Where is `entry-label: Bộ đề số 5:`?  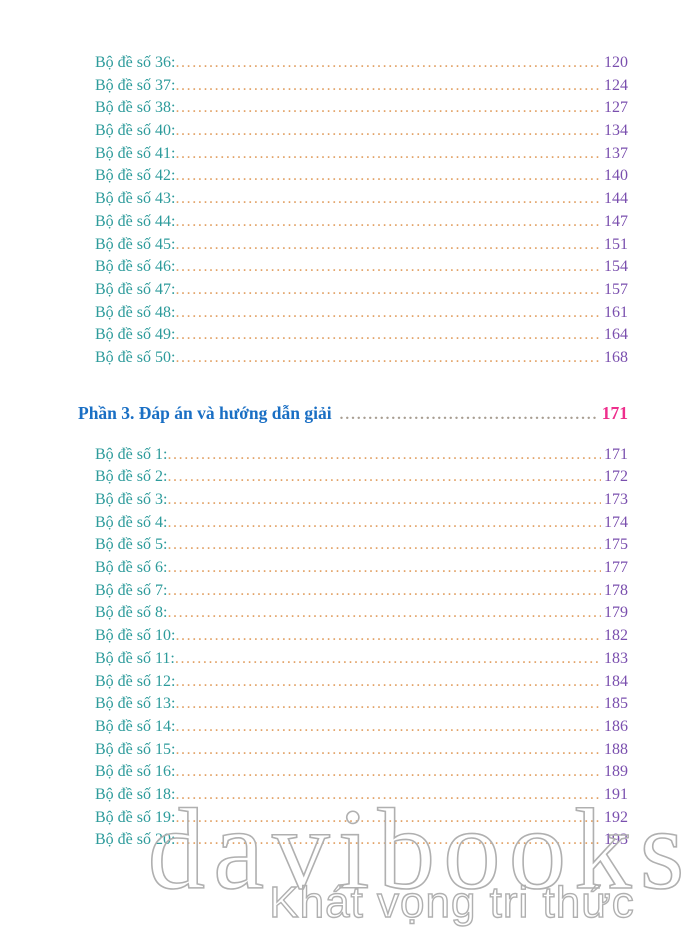
entry-label: Bộ đề số 5: is located at coordinates (131, 545).